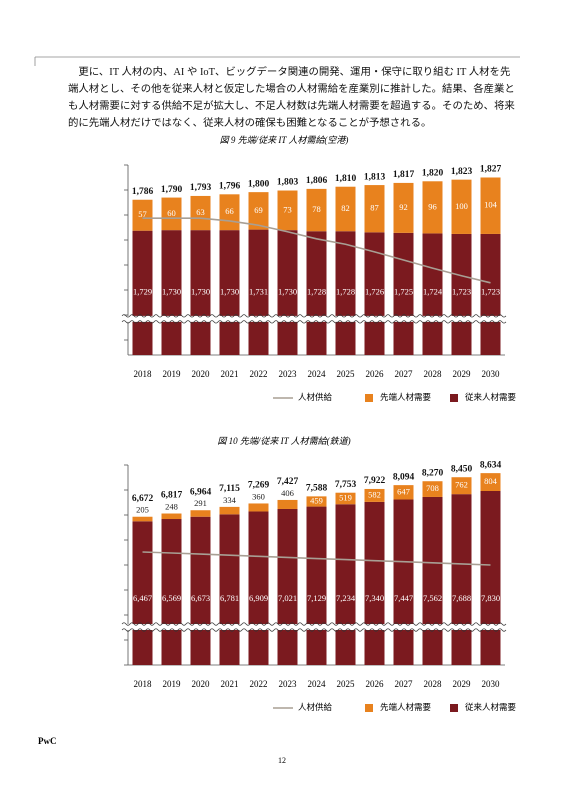  Describe the element at coordinates (374, 494) in the screenshot. I see `value-label: 582` at that location.